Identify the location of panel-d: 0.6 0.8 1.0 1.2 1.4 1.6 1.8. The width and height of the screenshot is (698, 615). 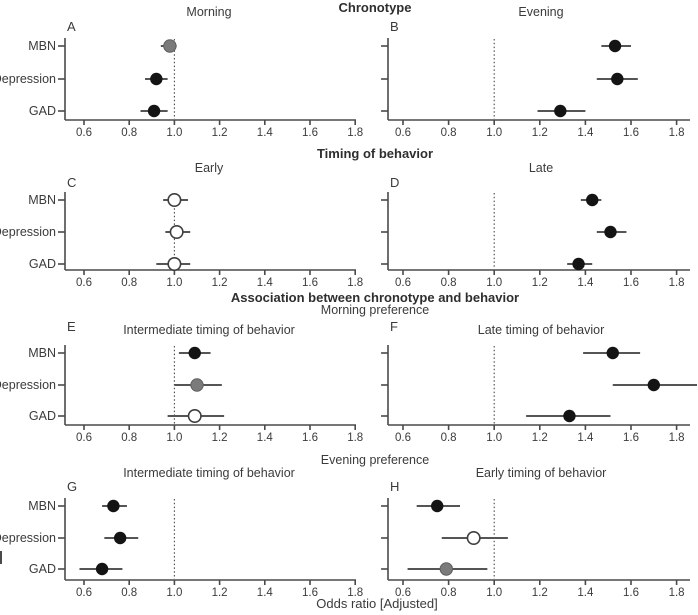
(535, 240).